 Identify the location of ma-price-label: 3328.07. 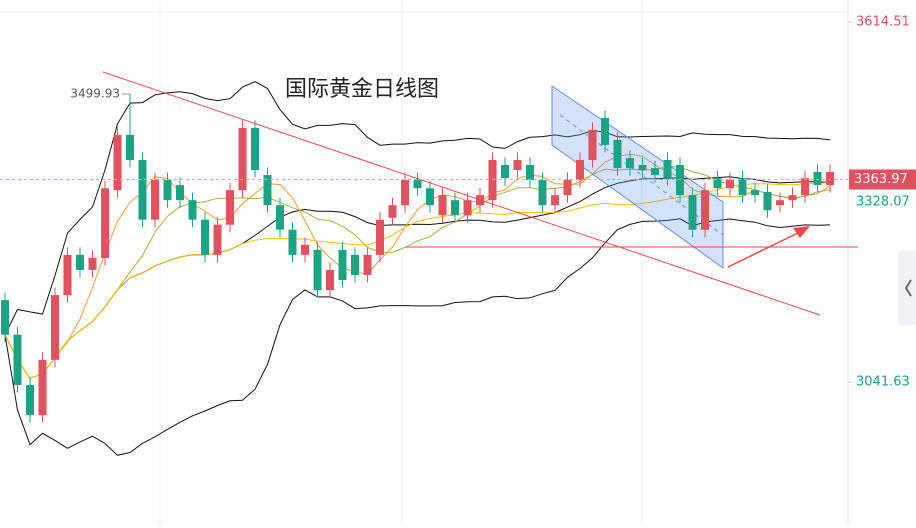
(883, 202).